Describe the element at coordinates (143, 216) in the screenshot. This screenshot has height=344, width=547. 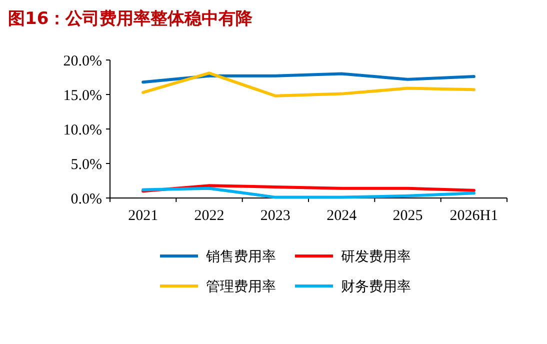
I see `x-tick-label: 2021` at that location.